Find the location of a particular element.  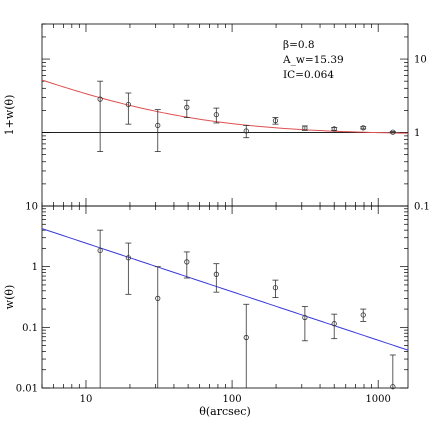

top-panel-fit is located at coordinates (225, 106).